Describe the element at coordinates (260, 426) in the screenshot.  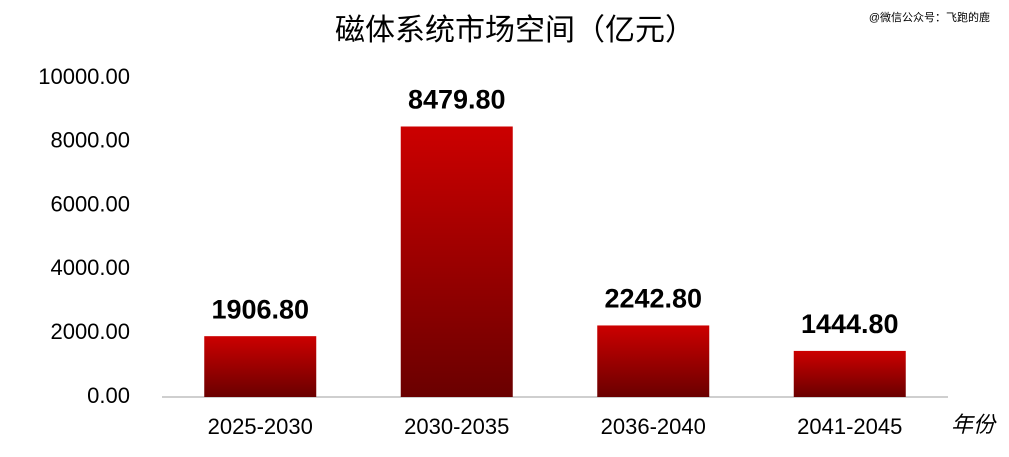
I see `x-tick-label: 2025-2030` at that location.